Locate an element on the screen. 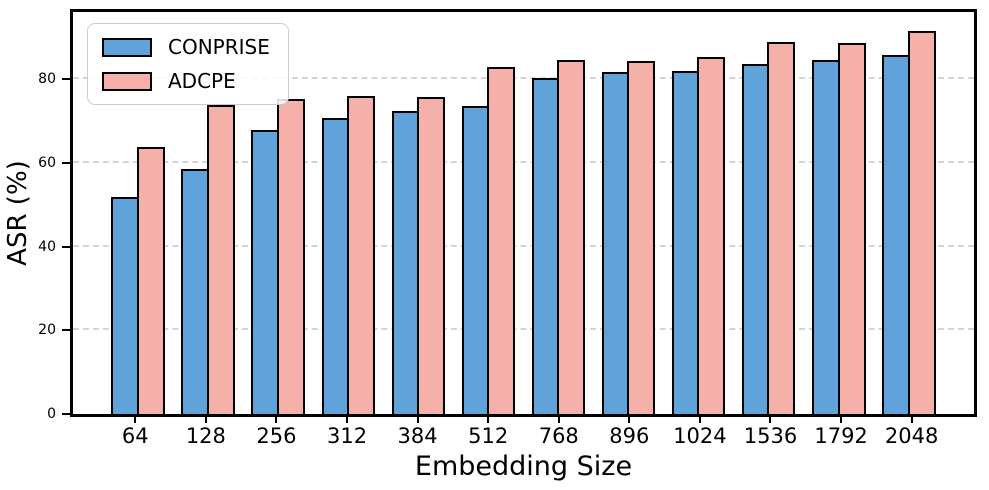  x-tick-label-64: 64 is located at coordinates (135, 436).